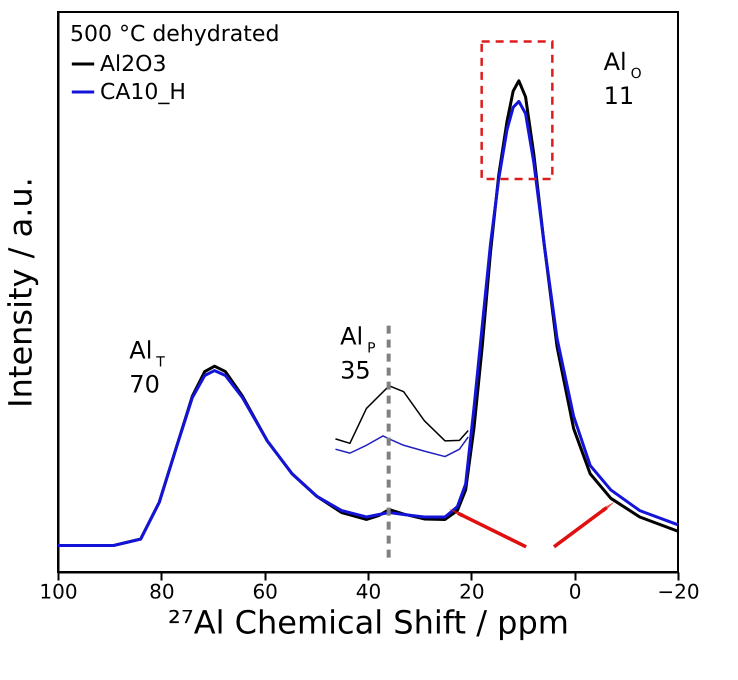  I want to click on x-tick-label: 60, so click(265, 592).